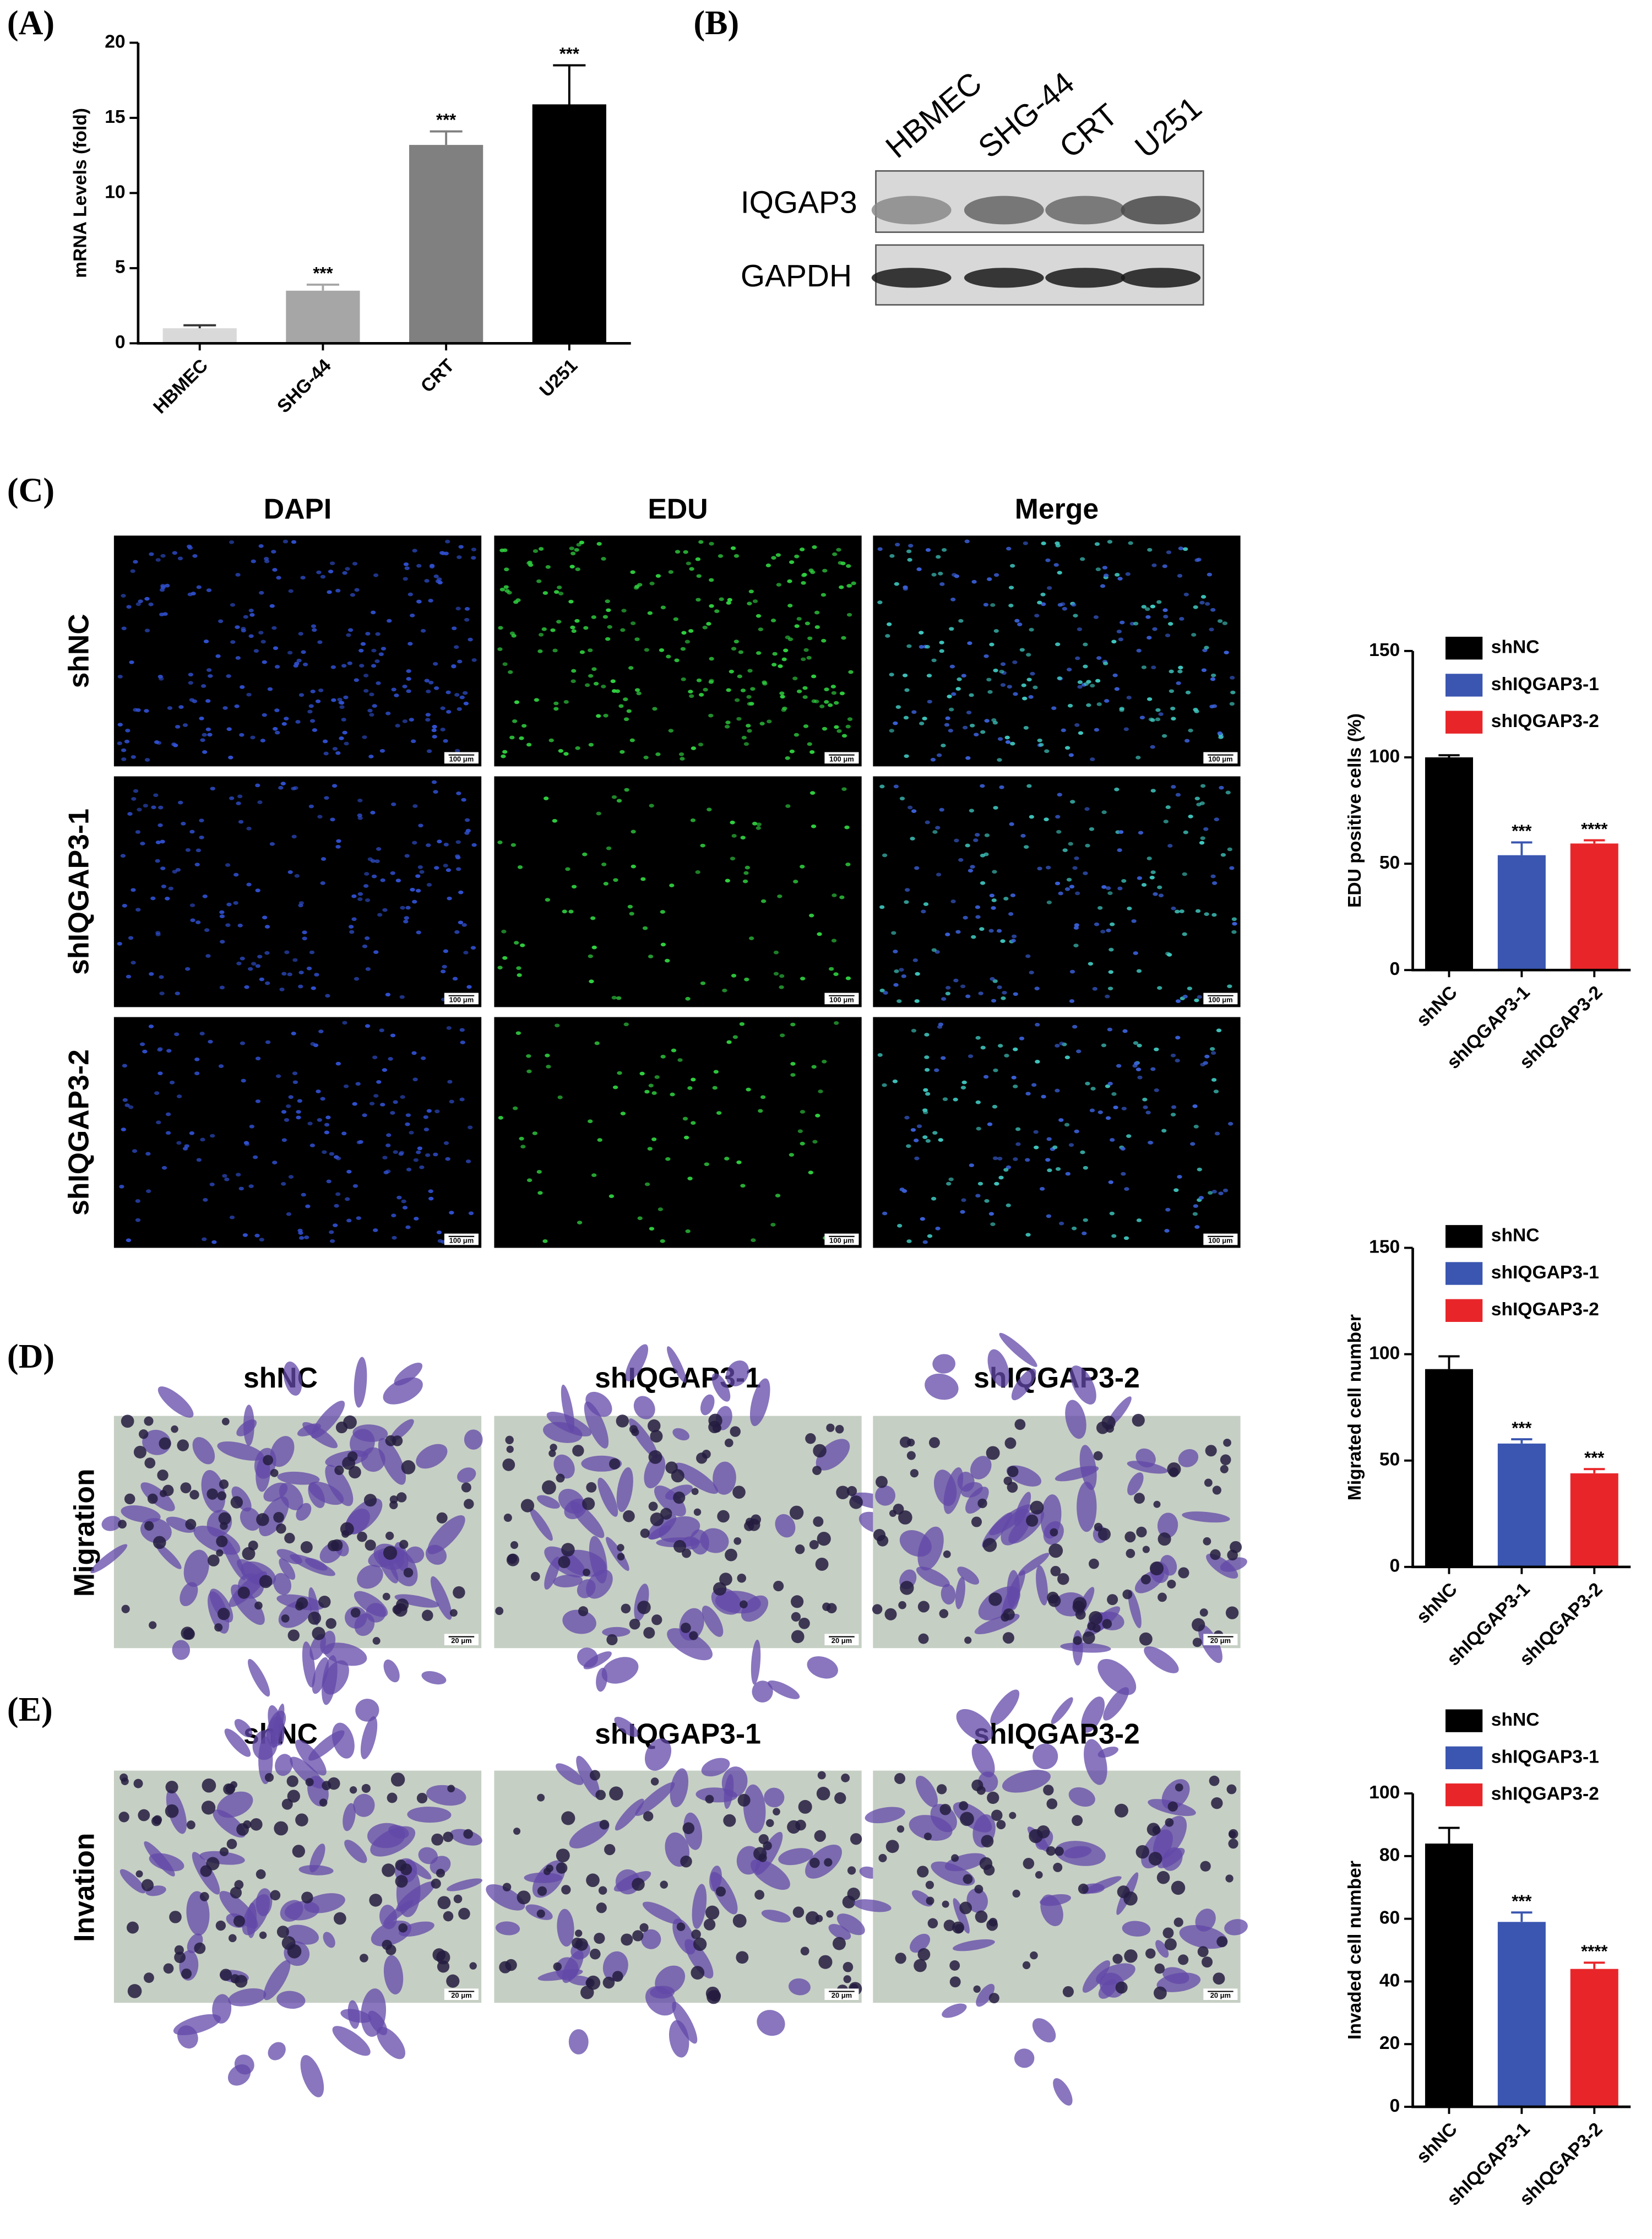 The image size is (1652, 2239). What do you see at coordinates (1051, 1896) in the screenshot?
I see `micrograph` at bounding box center [1051, 1896].